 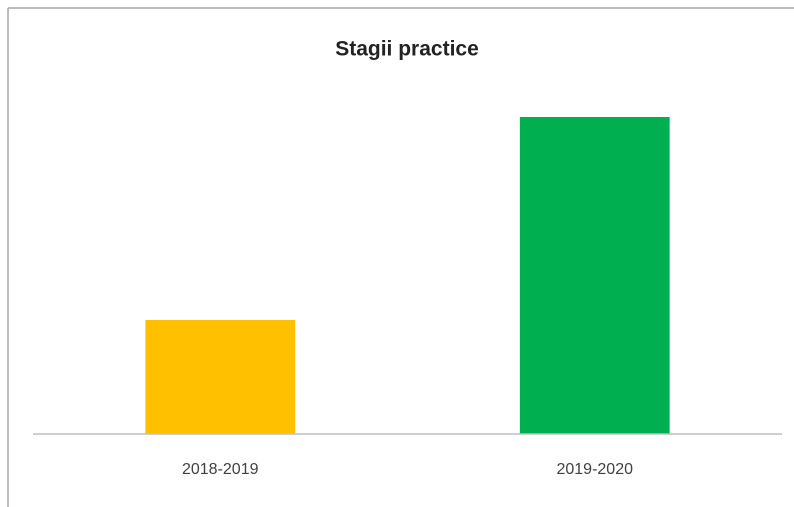 What do you see at coordinates (407, 49) in the screenshot?
I see `chart-title: Stagii practice` at bounding box center [407, 49].